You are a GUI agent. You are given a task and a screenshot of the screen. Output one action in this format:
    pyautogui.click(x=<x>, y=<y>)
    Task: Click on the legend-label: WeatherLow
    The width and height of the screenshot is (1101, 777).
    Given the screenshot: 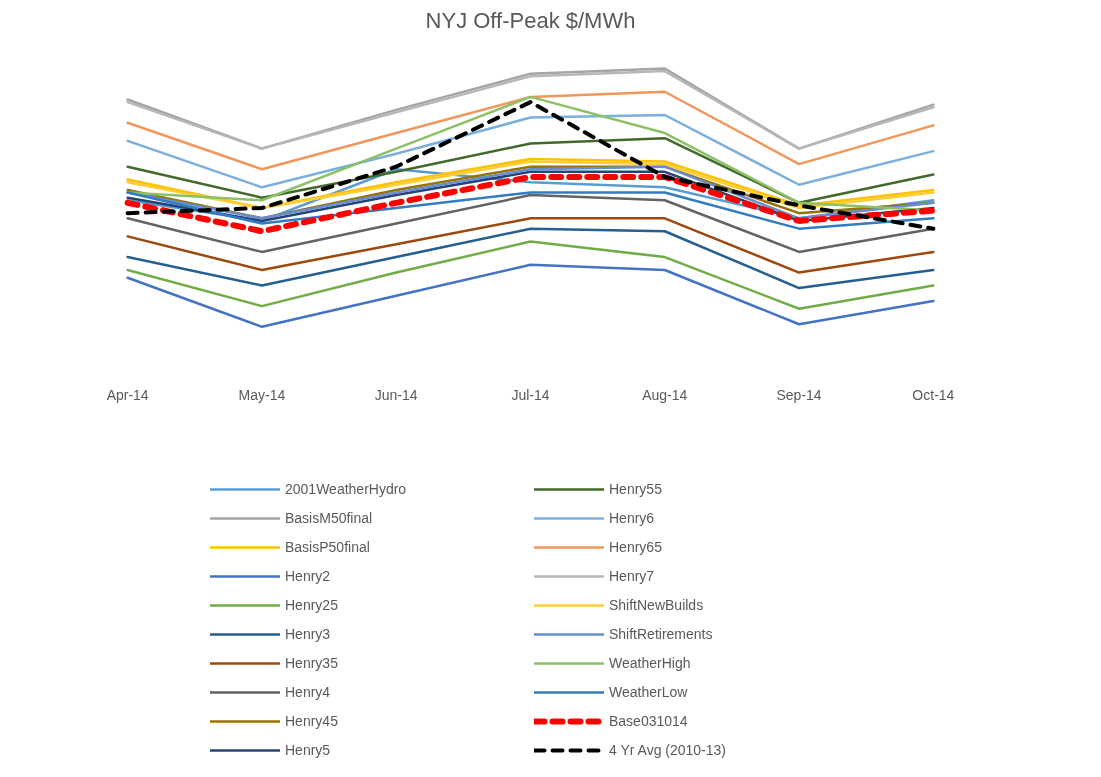 What is the action you would take?
    pyautogui.click(x=649, y=692)
    